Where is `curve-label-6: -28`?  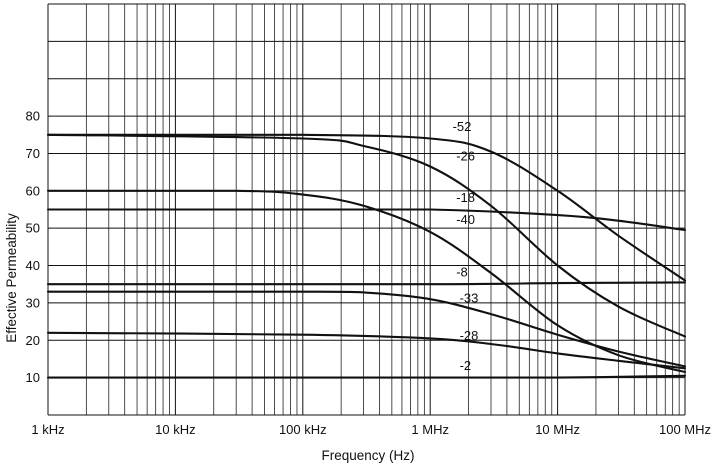 curve-label-6: -28 is located at coordinates (469, 335).